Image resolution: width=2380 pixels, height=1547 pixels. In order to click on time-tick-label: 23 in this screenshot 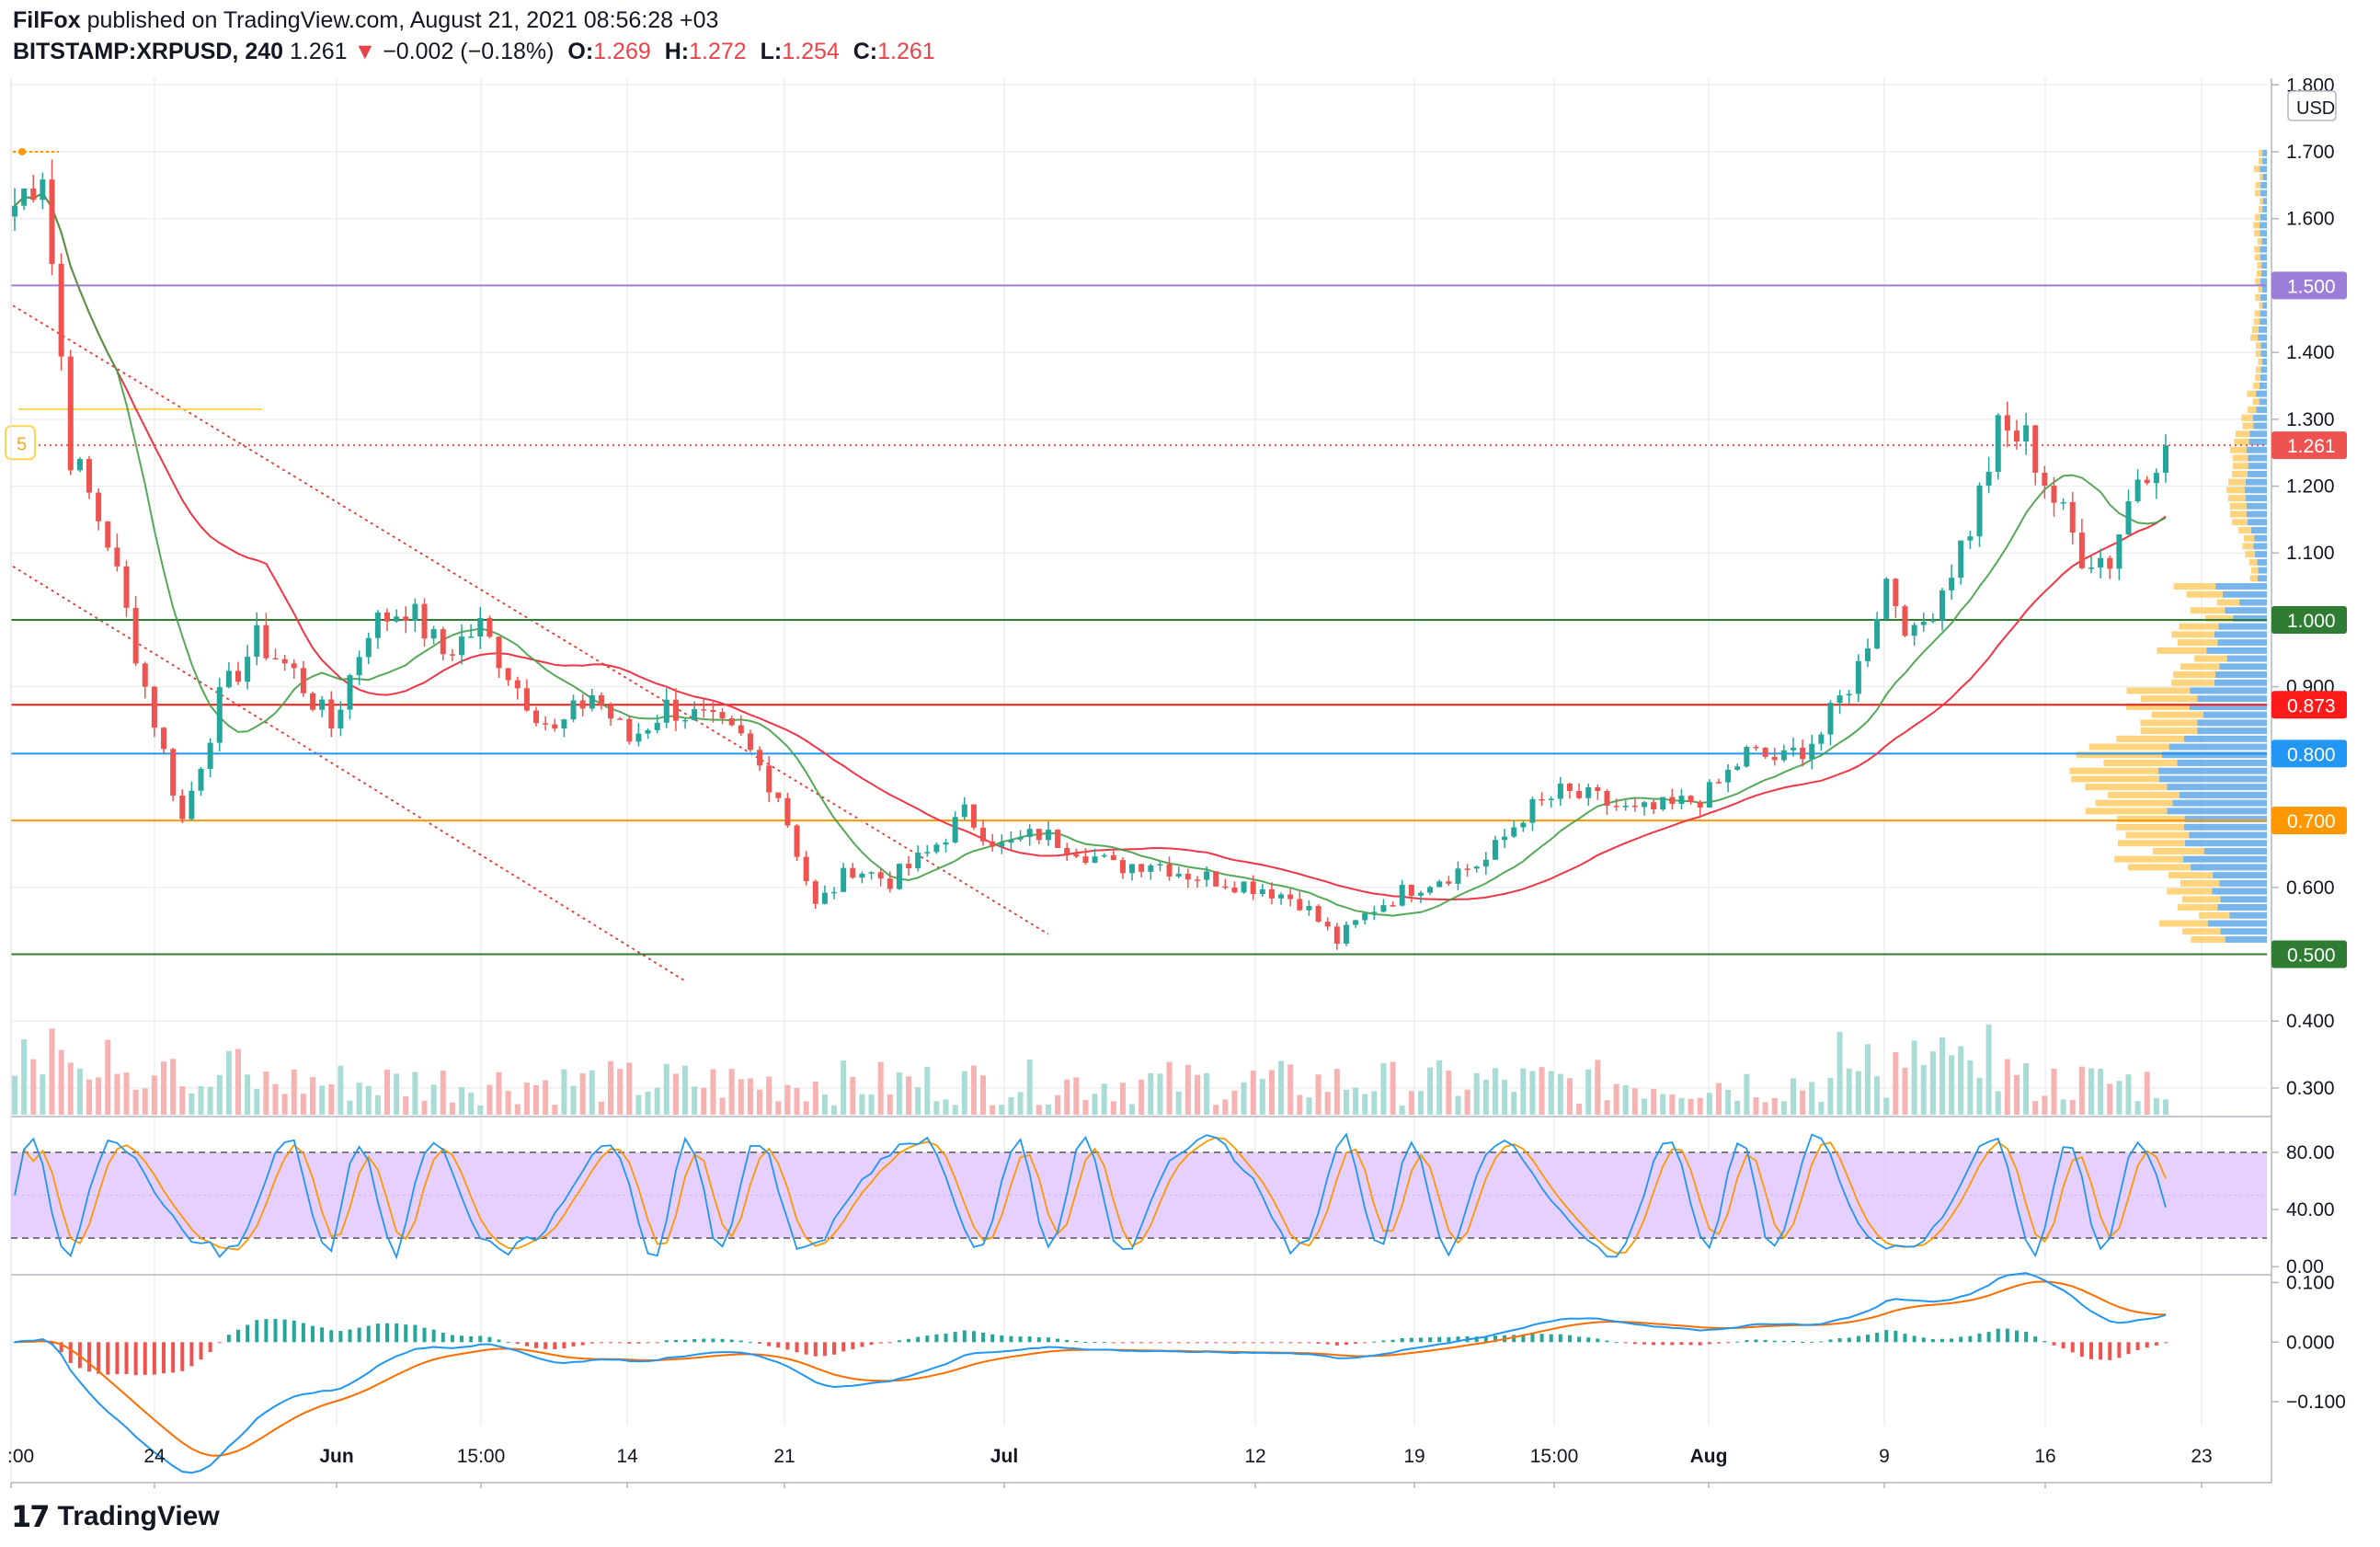, I will do `click(2201, 1456)`.